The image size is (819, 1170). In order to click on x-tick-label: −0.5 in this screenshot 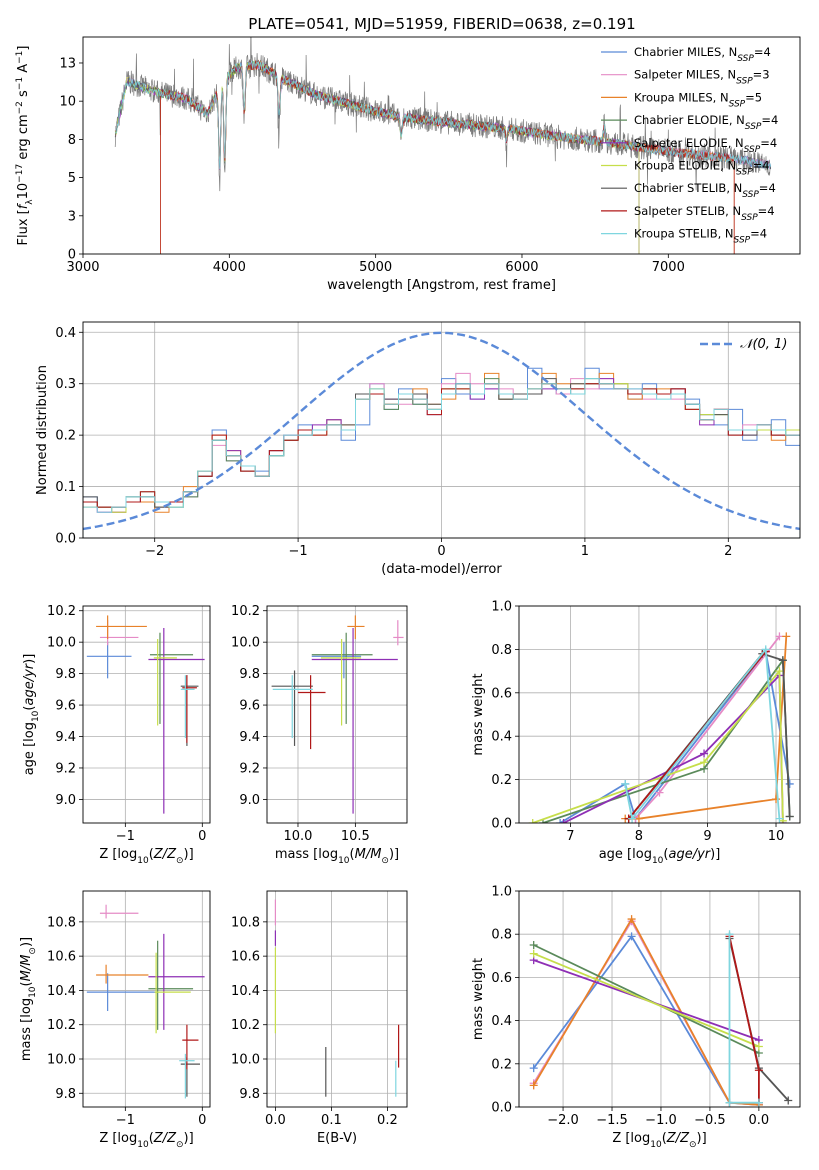, I will do `click(710, 1120)`.